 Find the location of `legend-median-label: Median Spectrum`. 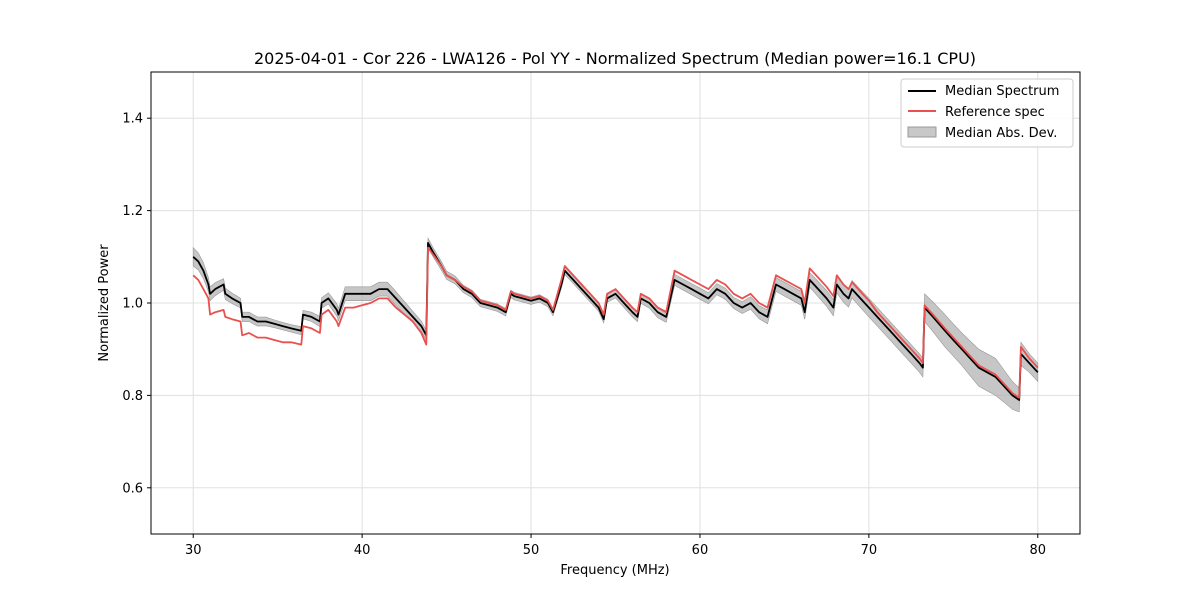

legend-median-label: Median Spectrum is located at coordinates (1002, 91).